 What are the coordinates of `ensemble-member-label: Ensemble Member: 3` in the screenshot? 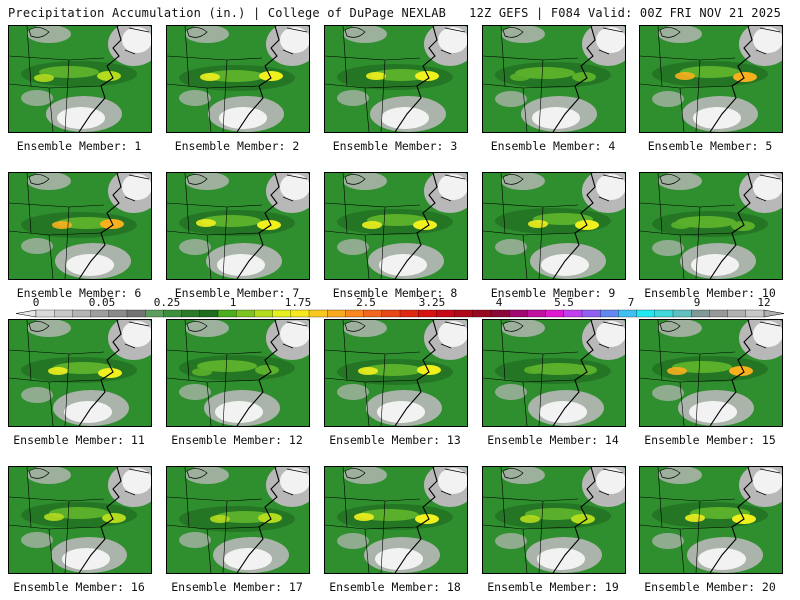 It's located at (395, 146).